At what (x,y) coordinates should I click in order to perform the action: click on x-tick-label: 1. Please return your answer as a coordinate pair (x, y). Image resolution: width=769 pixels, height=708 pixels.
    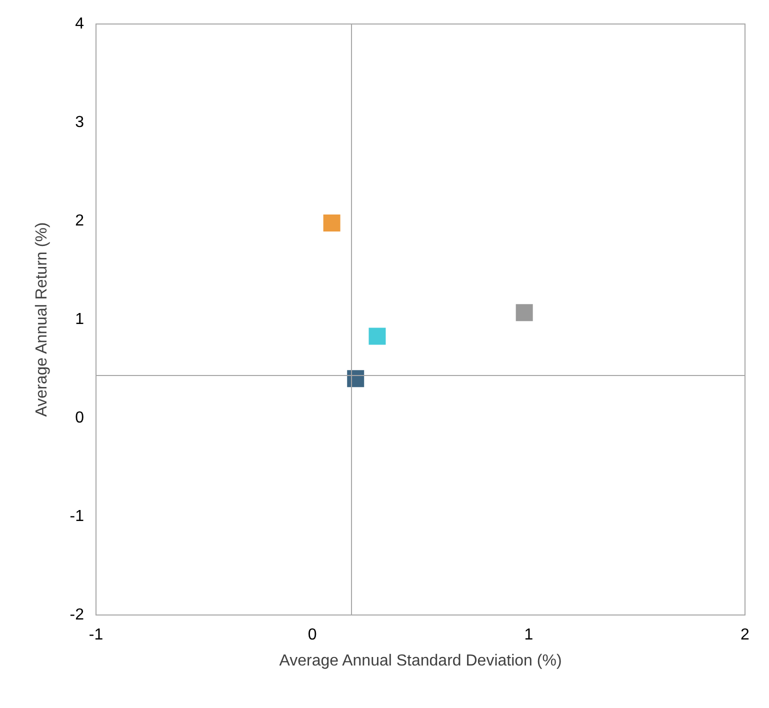
    Looking at the image, I should click on (529, 635).